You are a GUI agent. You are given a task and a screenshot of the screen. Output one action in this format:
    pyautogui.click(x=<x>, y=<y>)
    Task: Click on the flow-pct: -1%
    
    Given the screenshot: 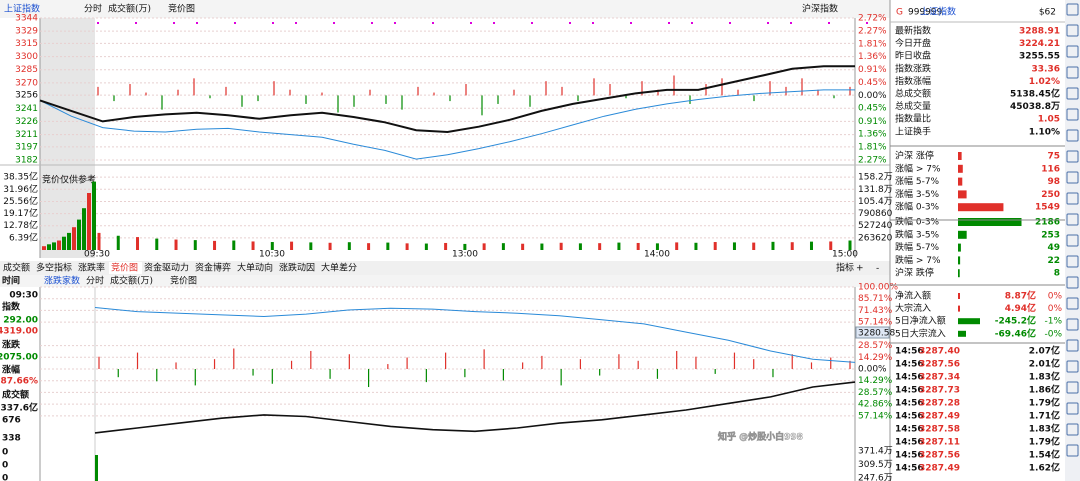 What is the action you would take?
    pyautogui.click(x=1053, y=322)
    